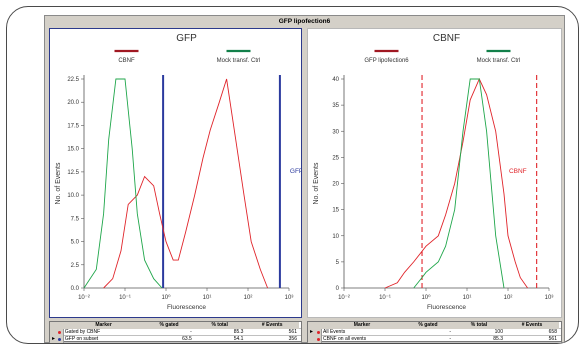 This screenshot has height=350, width=587. Describe the element at coordinates (552, 332) in the screenshot. I see `events-value: 658` at that location.